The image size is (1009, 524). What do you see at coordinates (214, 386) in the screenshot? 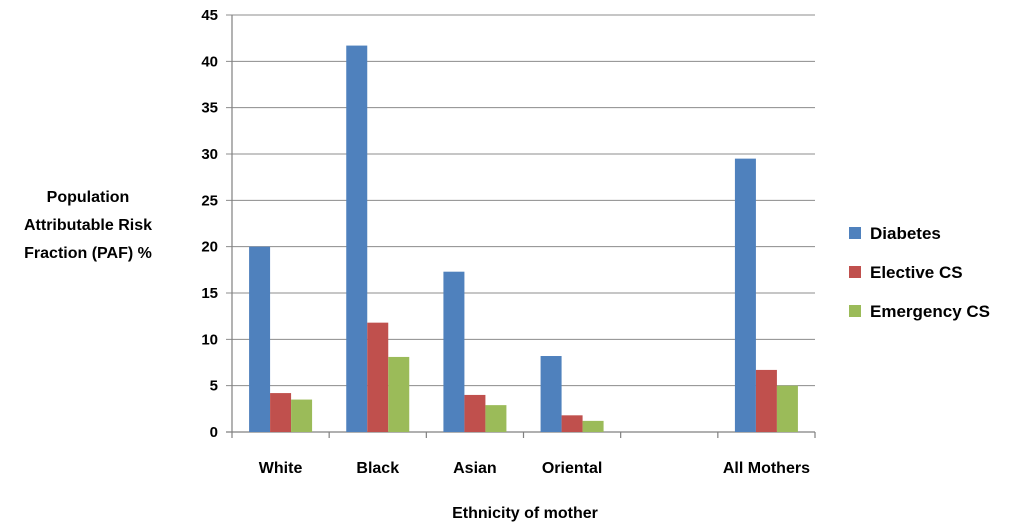
I see `y-tick-label: 5` at bounding box center [214, 386].